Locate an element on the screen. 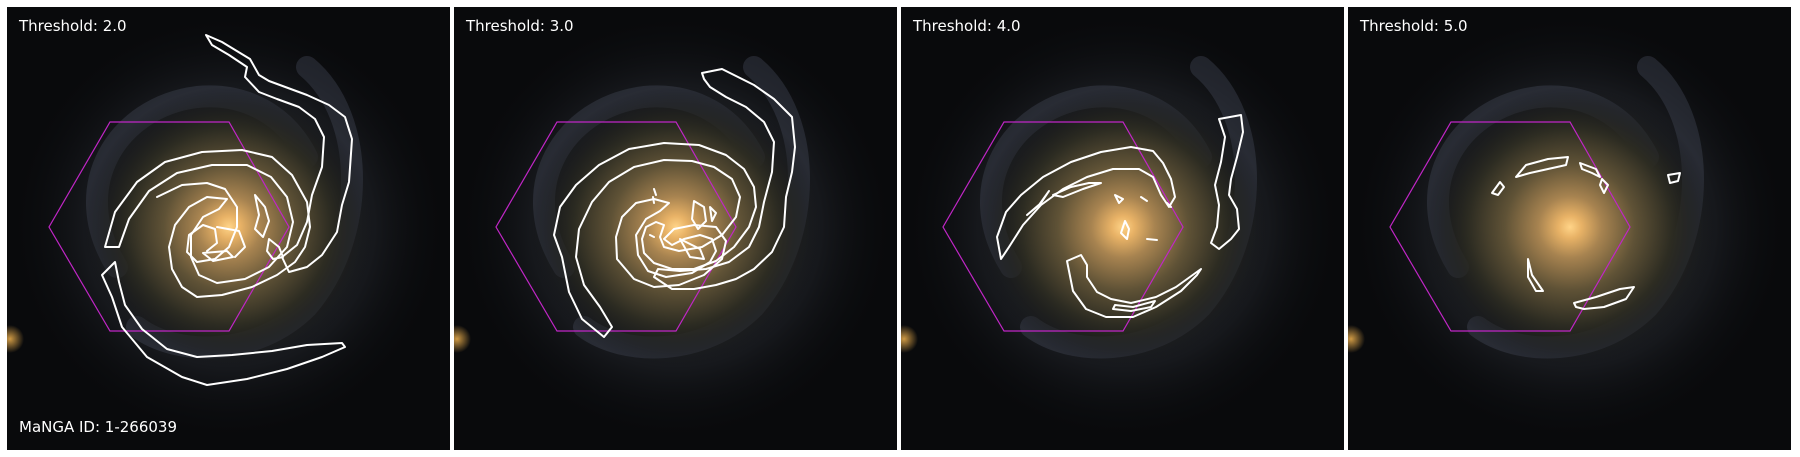  threshold-label: Threshold: 3.0 is located at coordinates (520, 26).